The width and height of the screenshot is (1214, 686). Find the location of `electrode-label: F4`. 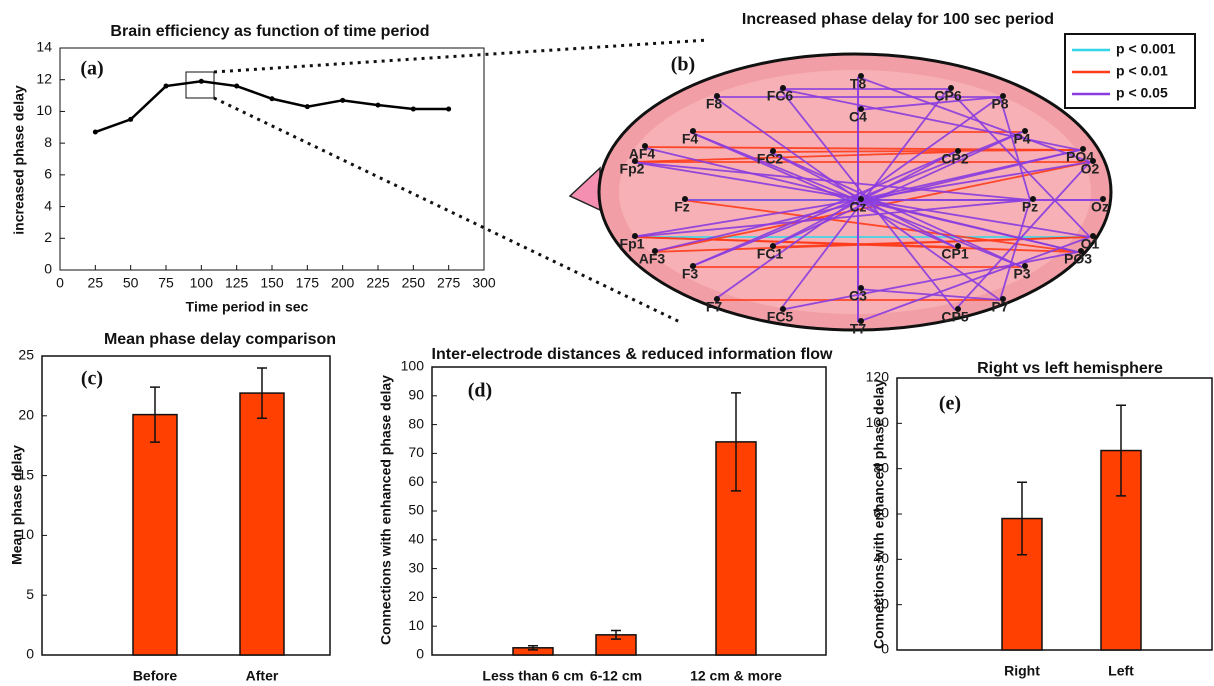

electrode-label: F4 is located at coordinates (690, 139).